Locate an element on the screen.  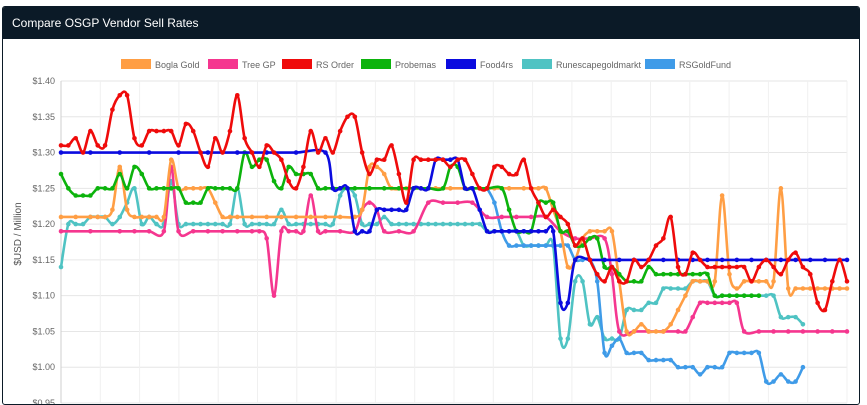
legend-item: Food4rs is located at coordinates (480, 64).